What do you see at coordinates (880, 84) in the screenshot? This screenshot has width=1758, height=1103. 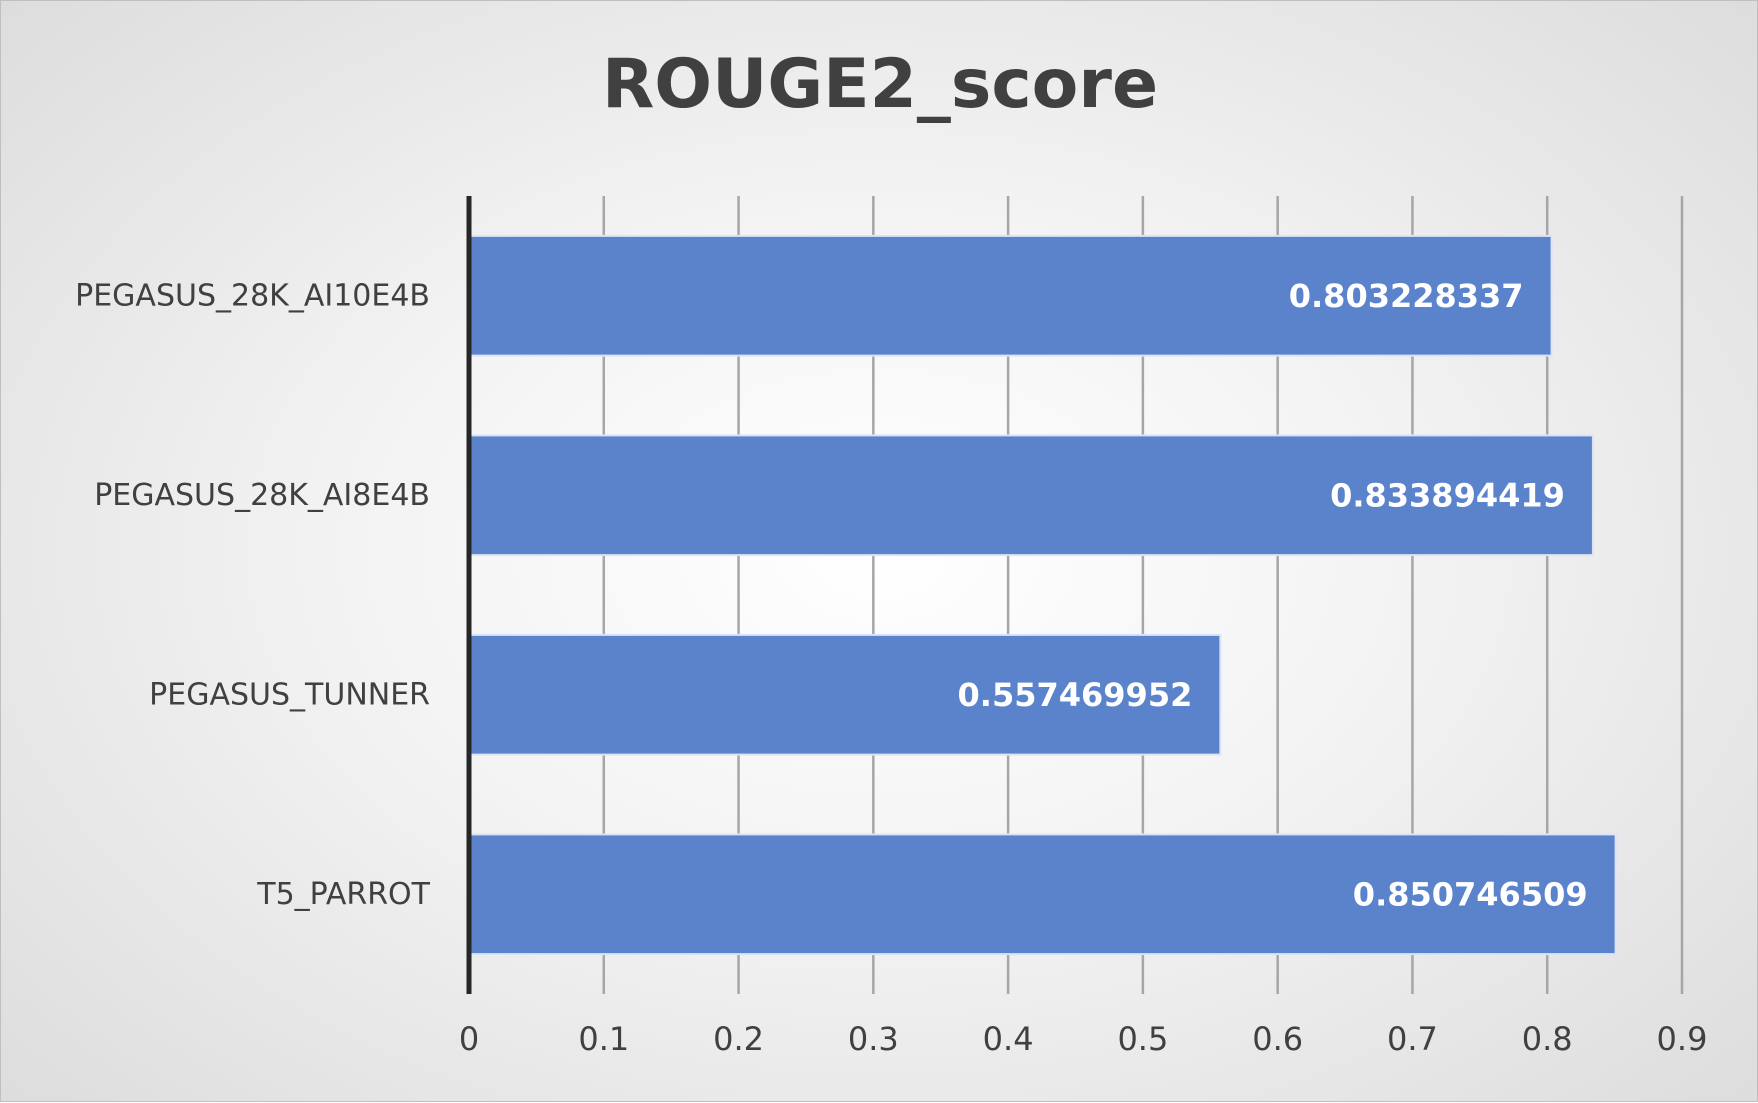 I see `chart-title: ROUGE2_score` at bounding box center [880, 84].